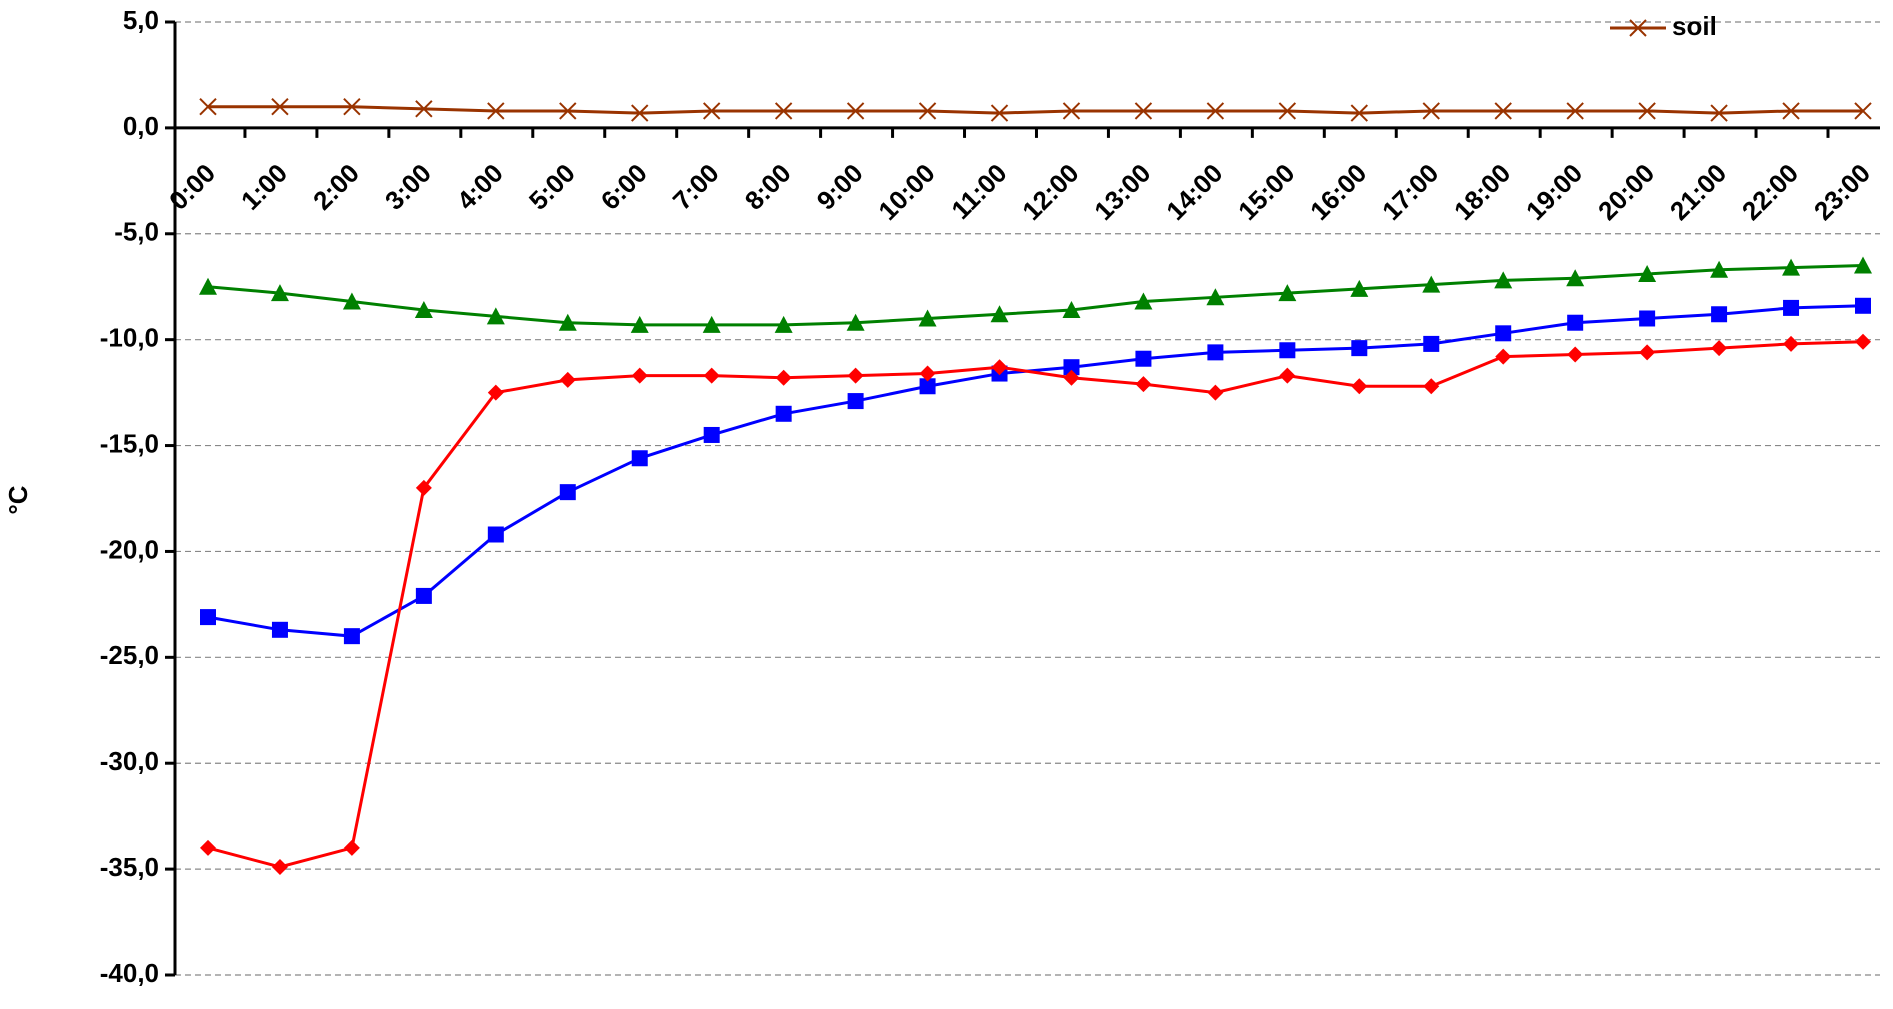 The height and width of the screenshot is (1009, 1893). I want to click on y-axis-title: °C, so click(18, 499).